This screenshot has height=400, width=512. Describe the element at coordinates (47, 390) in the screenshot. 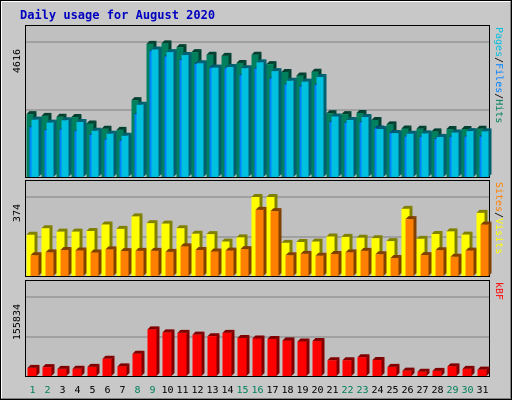

I see `x-tick-label: 2` at that location.